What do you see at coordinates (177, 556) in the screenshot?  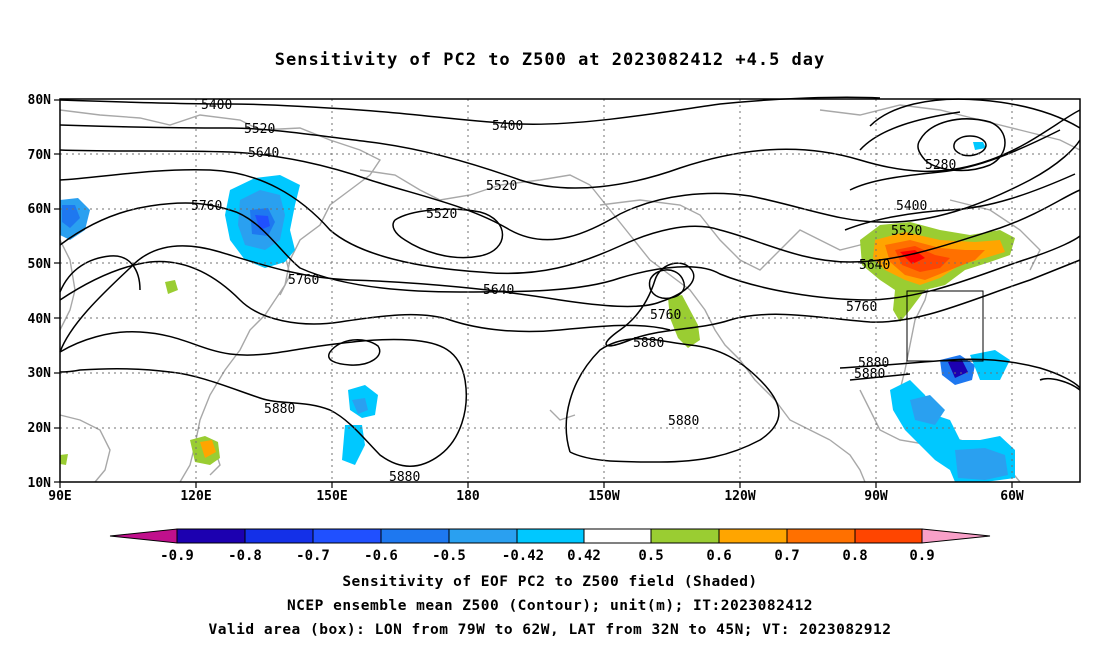 I see `colorbar-label: -0.9` at bounding box center [177, 556].